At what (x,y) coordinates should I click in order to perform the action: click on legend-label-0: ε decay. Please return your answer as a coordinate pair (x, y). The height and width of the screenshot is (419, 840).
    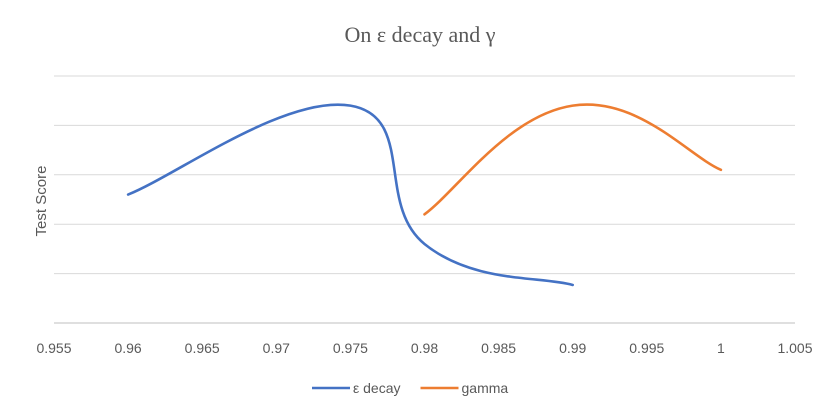
    Looking at the image, I should click on (377, 388).